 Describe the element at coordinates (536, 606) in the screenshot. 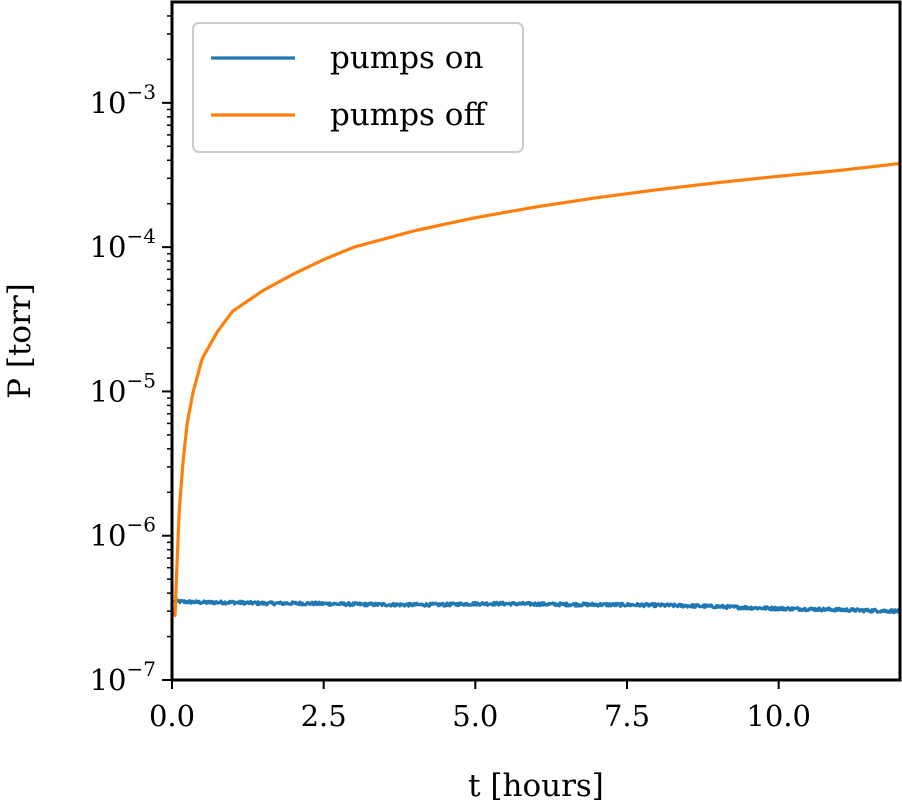

I see `series-line-pumps-on` at that location.